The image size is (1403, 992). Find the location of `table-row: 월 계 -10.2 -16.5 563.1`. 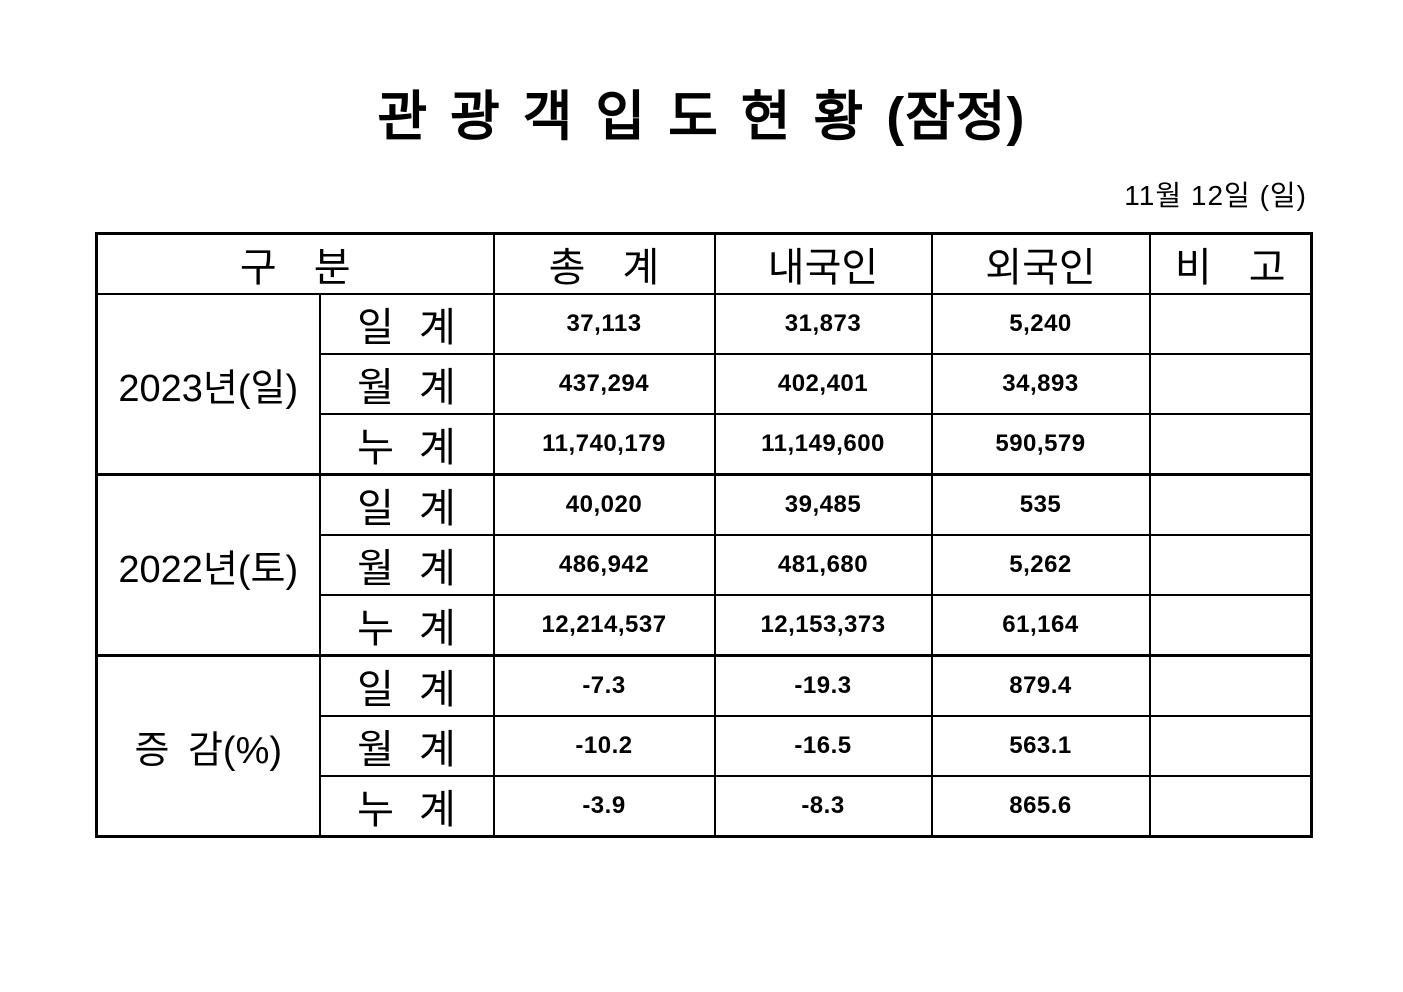

table-row: 월 계 -10.2 -16.5 563.1 is located at coordinates (705, 746).